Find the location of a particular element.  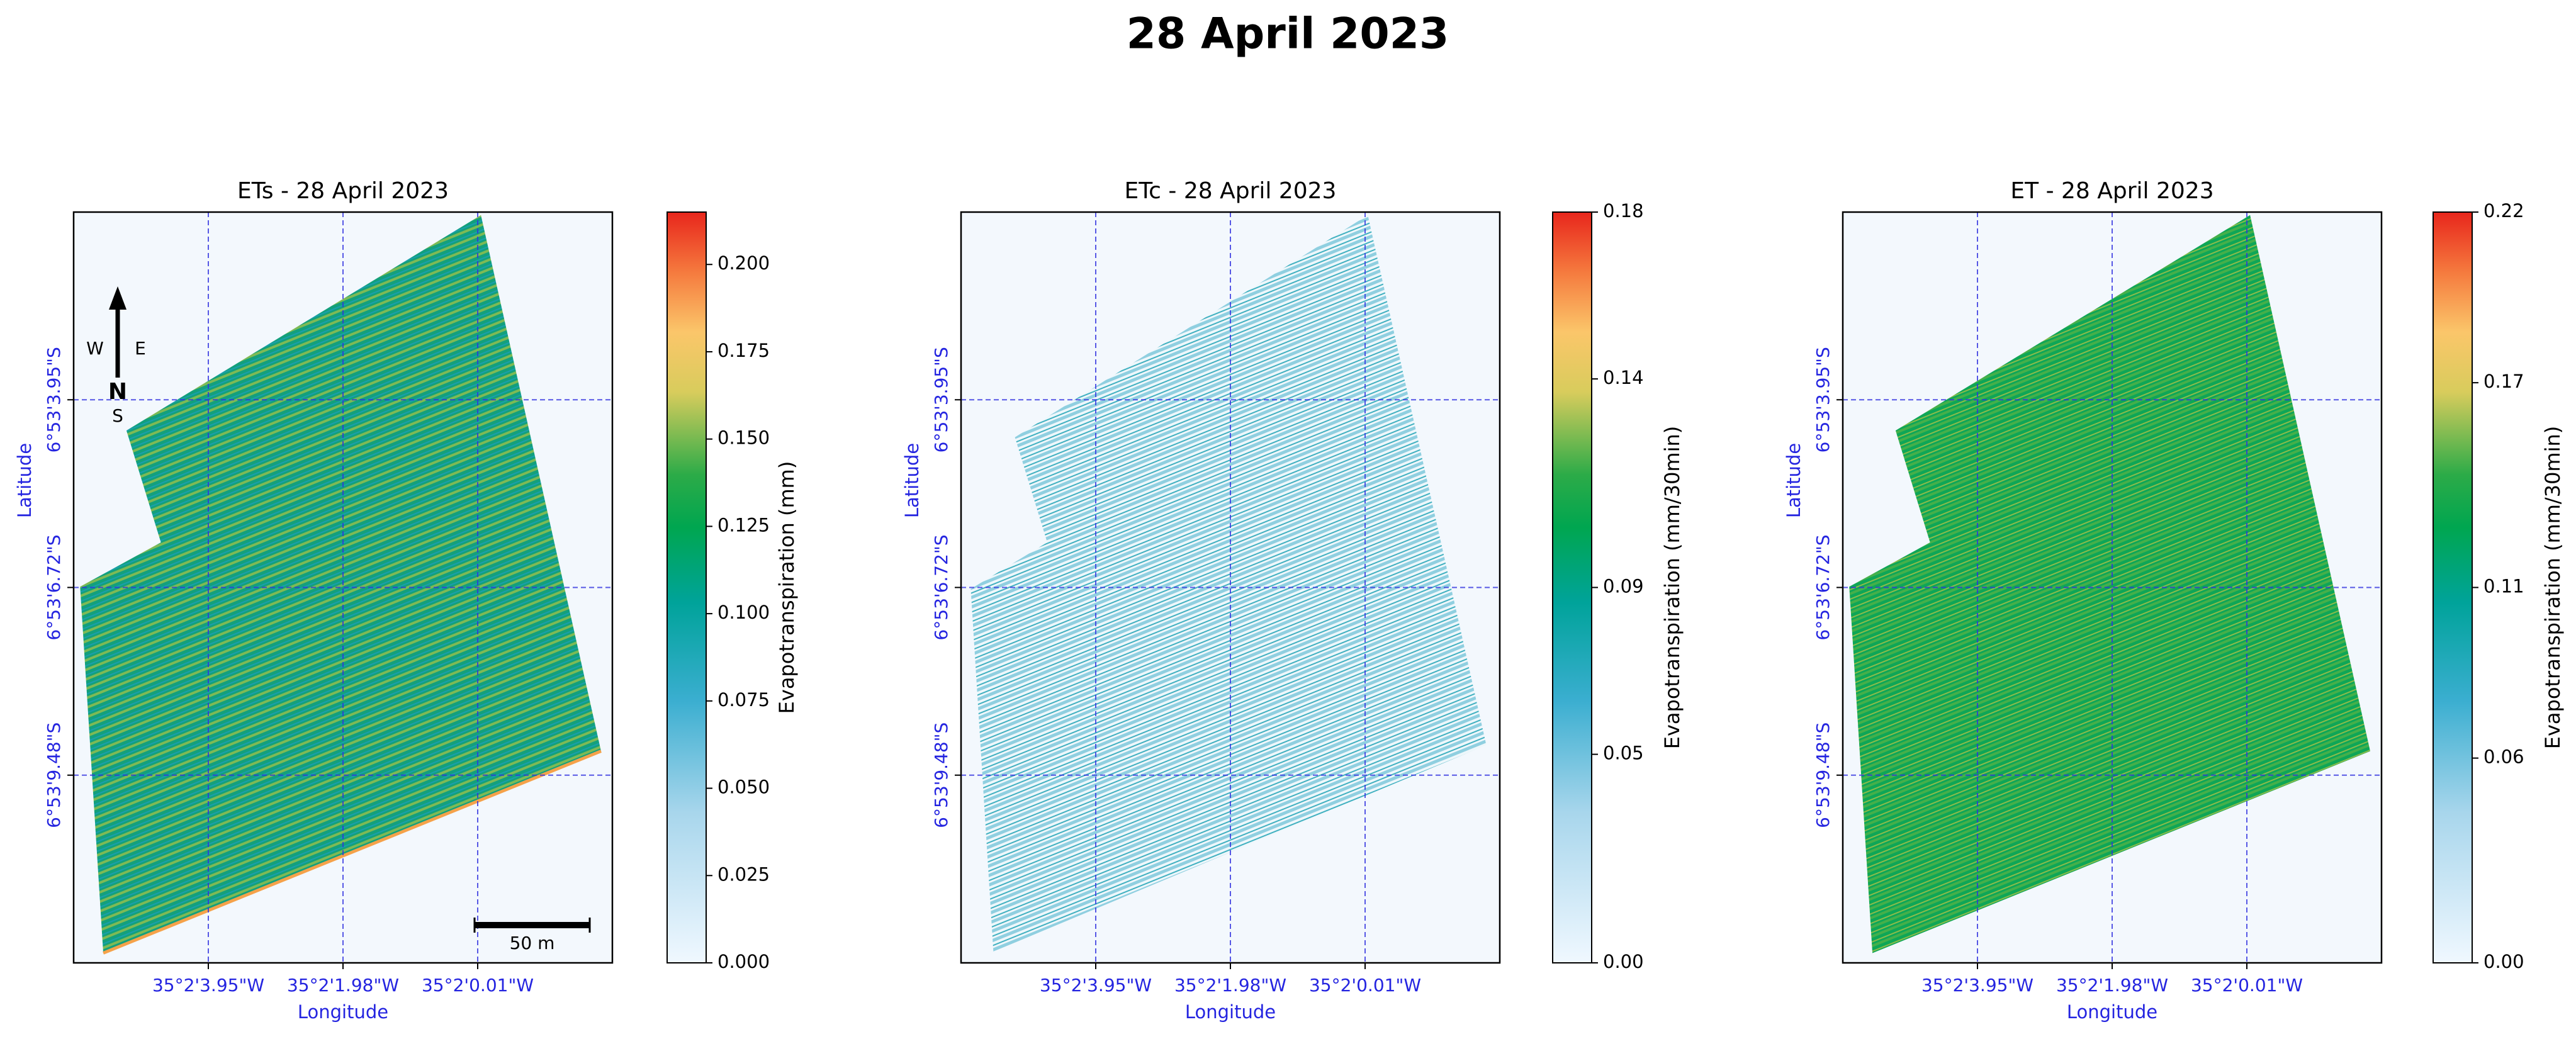

colorbar-tick-label: 0.075 is located at coordinates (743, 700).